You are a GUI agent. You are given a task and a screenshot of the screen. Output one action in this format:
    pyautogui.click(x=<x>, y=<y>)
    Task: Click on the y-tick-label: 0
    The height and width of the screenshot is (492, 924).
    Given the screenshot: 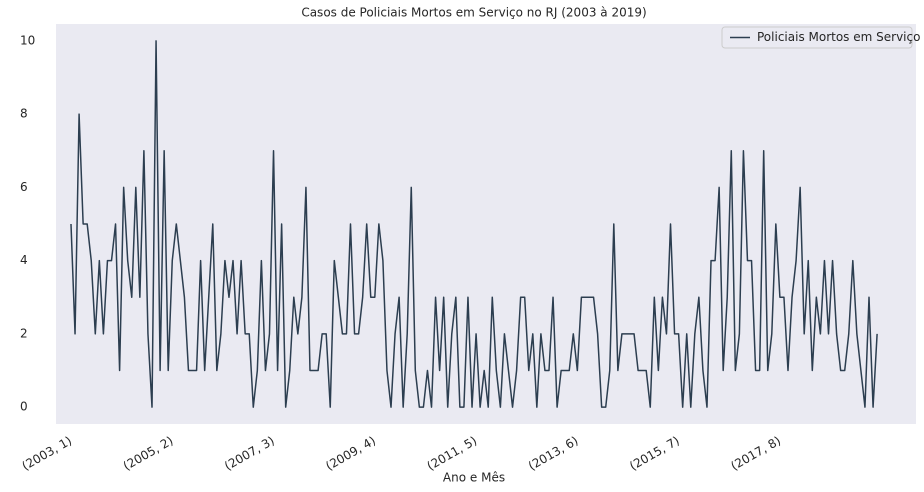 What is the action you would take?
    pyautogui.click(x=24, y=407)
    